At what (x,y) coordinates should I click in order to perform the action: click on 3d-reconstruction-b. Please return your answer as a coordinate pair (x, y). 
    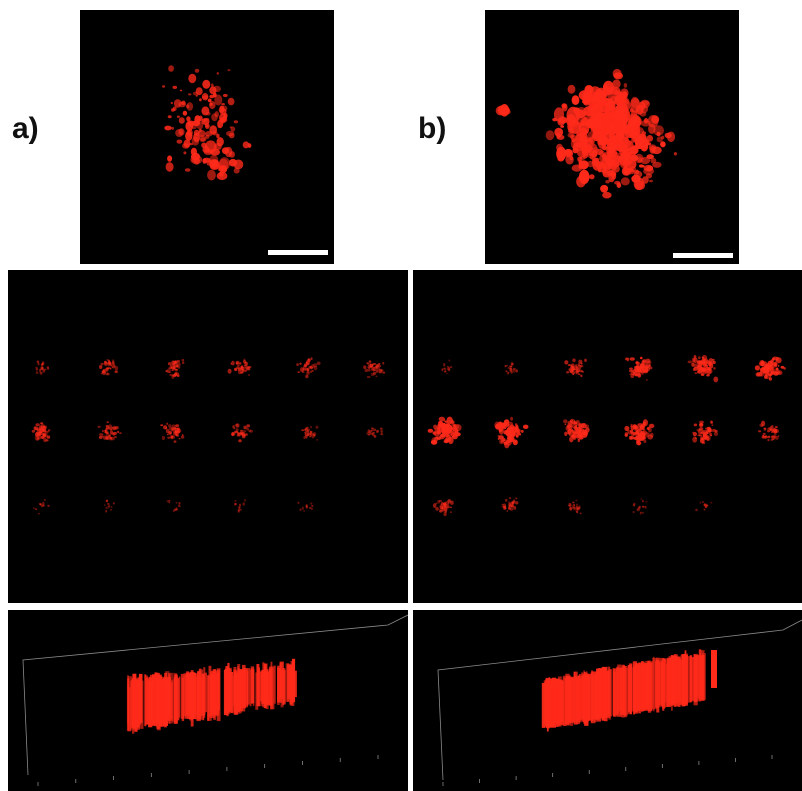
    Looking at the image, I should click on (607, 700).